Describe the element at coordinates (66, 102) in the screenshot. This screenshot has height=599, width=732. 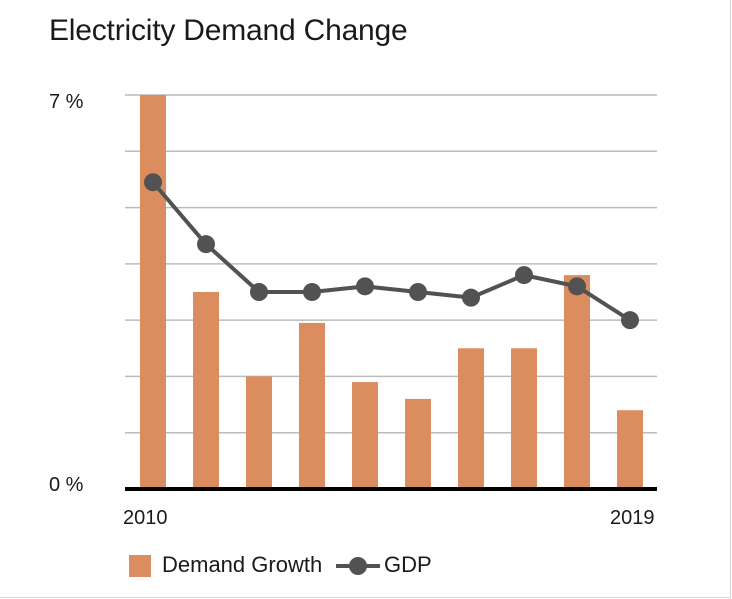
I see `y-tick-label-top: 7 %` at that location.